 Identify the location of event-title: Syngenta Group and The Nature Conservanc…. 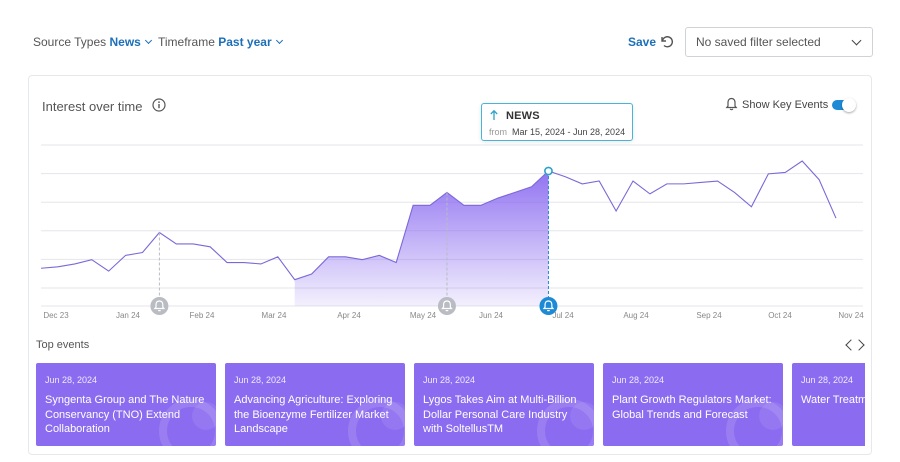
(125, 414).